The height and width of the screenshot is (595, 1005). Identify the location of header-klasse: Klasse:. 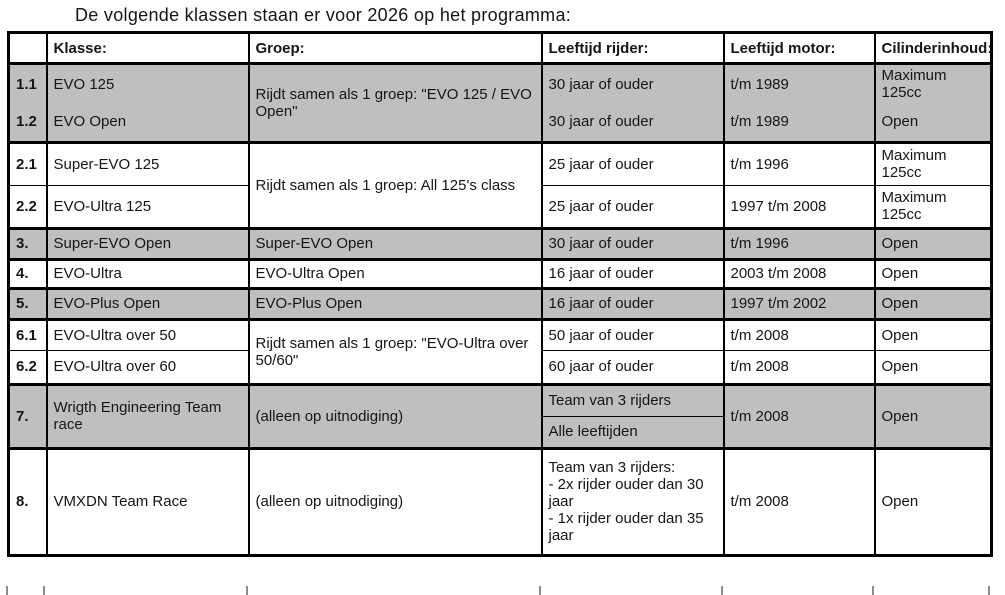
(147, 48).